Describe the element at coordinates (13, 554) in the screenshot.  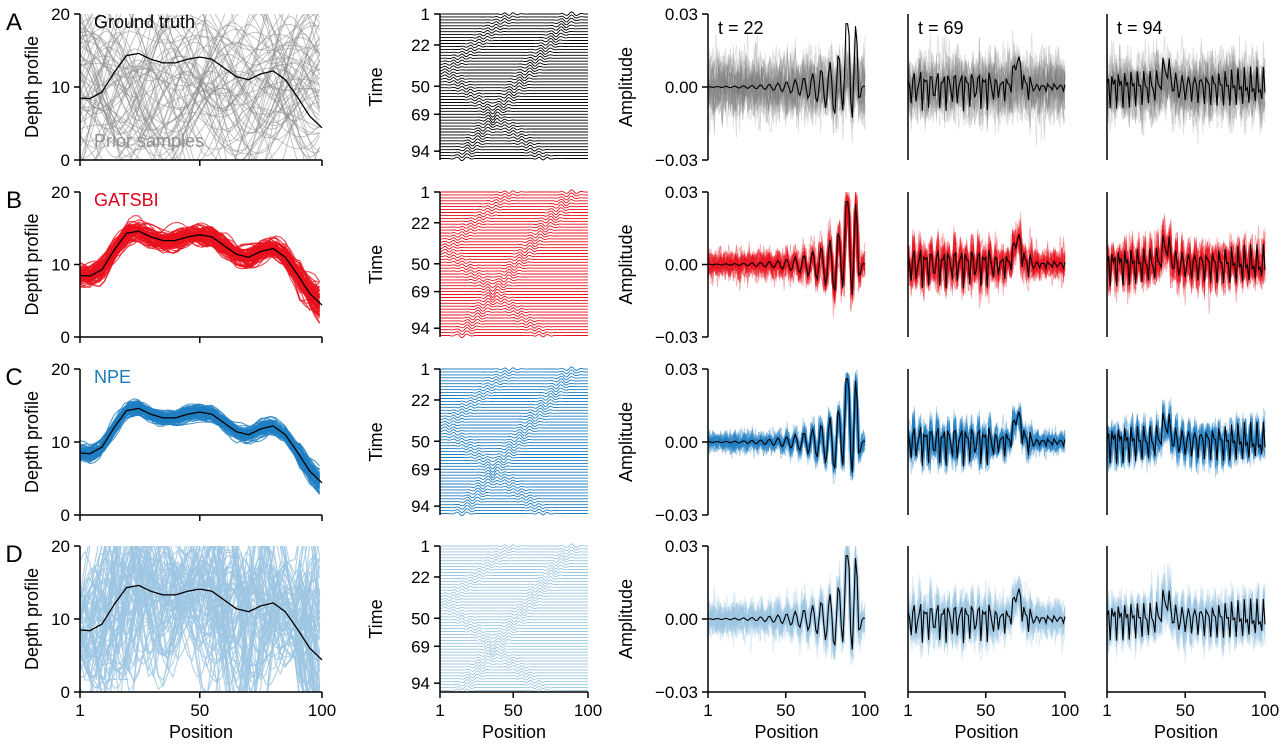
I see `panel-label: D` at that location.